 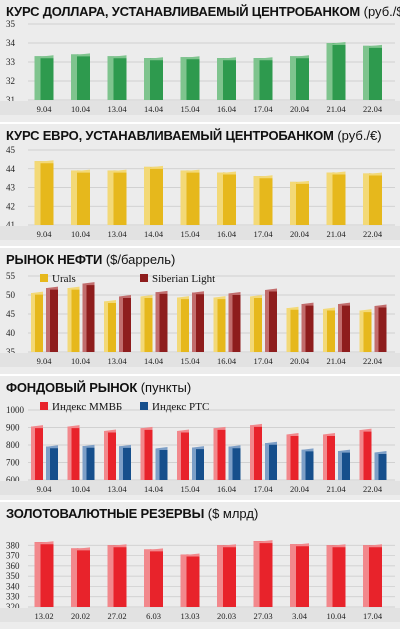 What do you see at coordinates (13, 556) in the screenshot?
I see `y-tick-label: 370` at bounding box center [13, 556].